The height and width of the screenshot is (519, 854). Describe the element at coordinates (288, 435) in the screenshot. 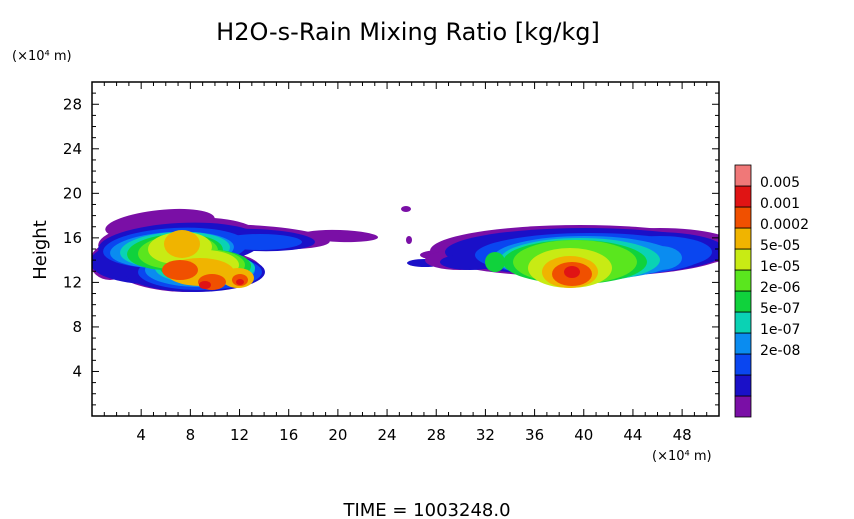

I see `x-tick-label: 16` at that location.